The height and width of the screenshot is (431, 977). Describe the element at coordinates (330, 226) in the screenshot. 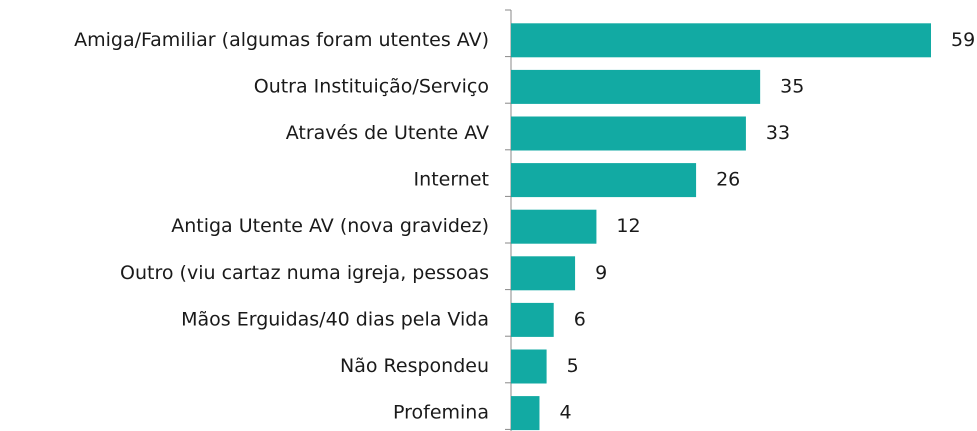

I see `category-label: Antiga Utente AV (nova gravidez)` at that location.